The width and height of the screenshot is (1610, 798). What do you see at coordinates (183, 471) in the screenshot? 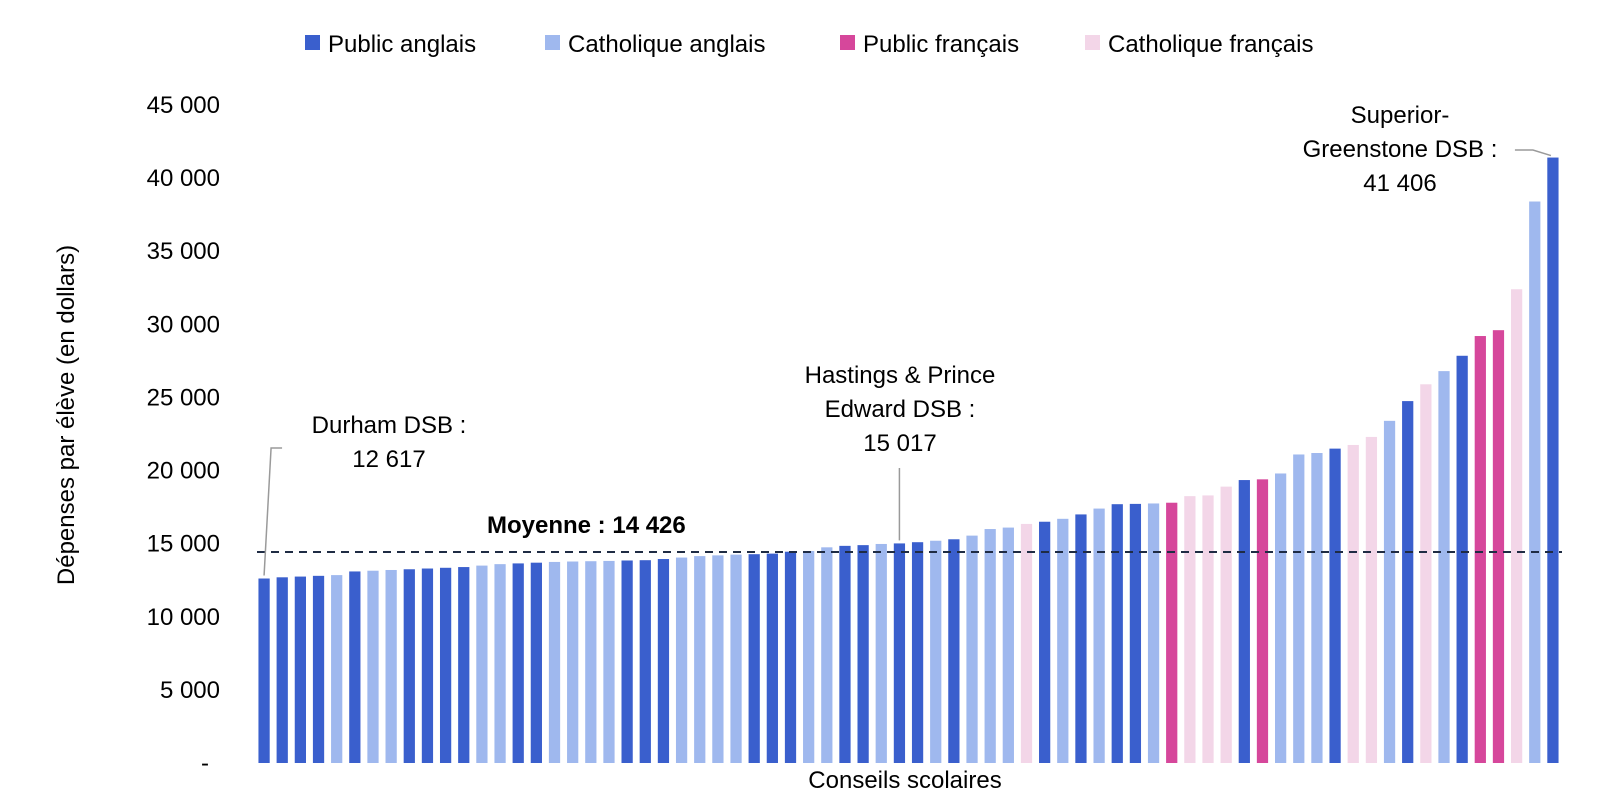
I see `y-tick-label: 20 000` at bounding box center [183, 471].